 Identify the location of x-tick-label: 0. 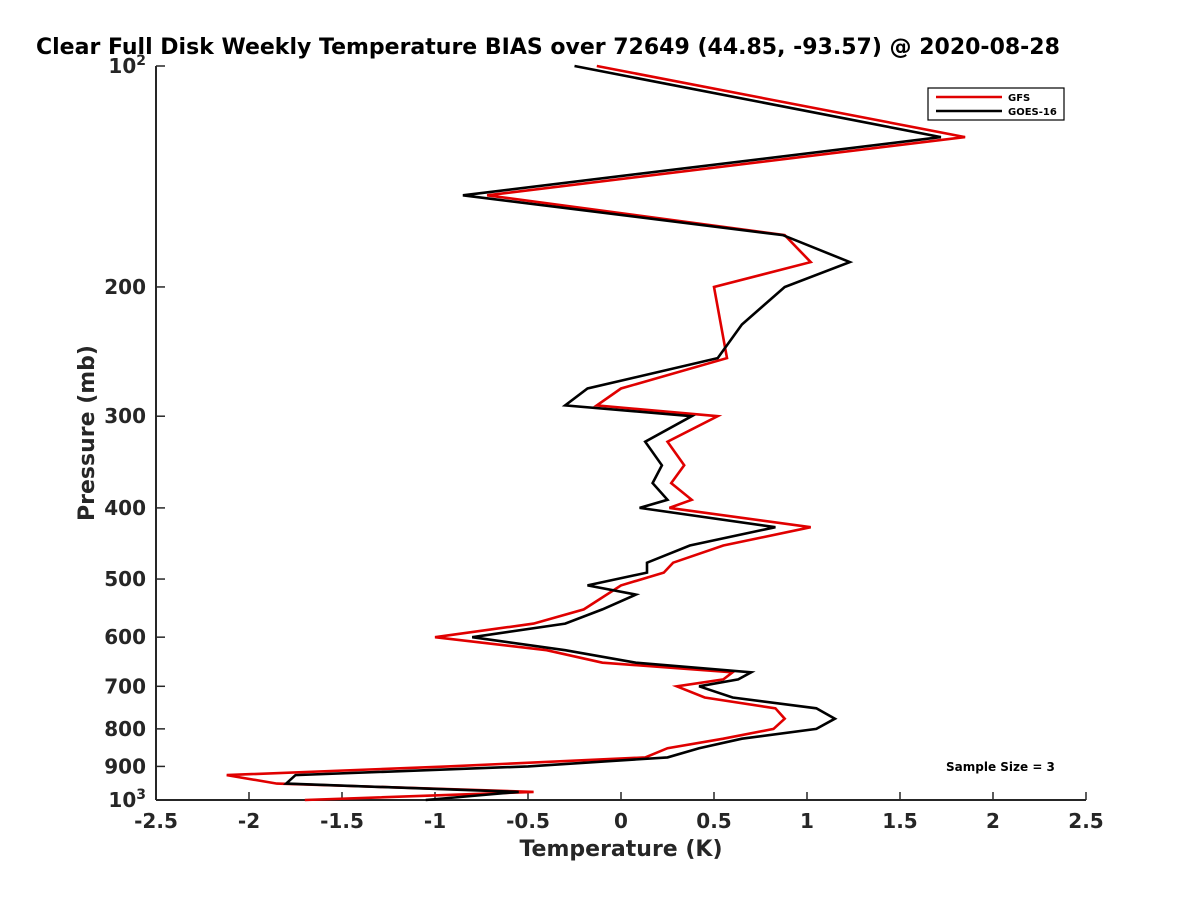
(621, 821).